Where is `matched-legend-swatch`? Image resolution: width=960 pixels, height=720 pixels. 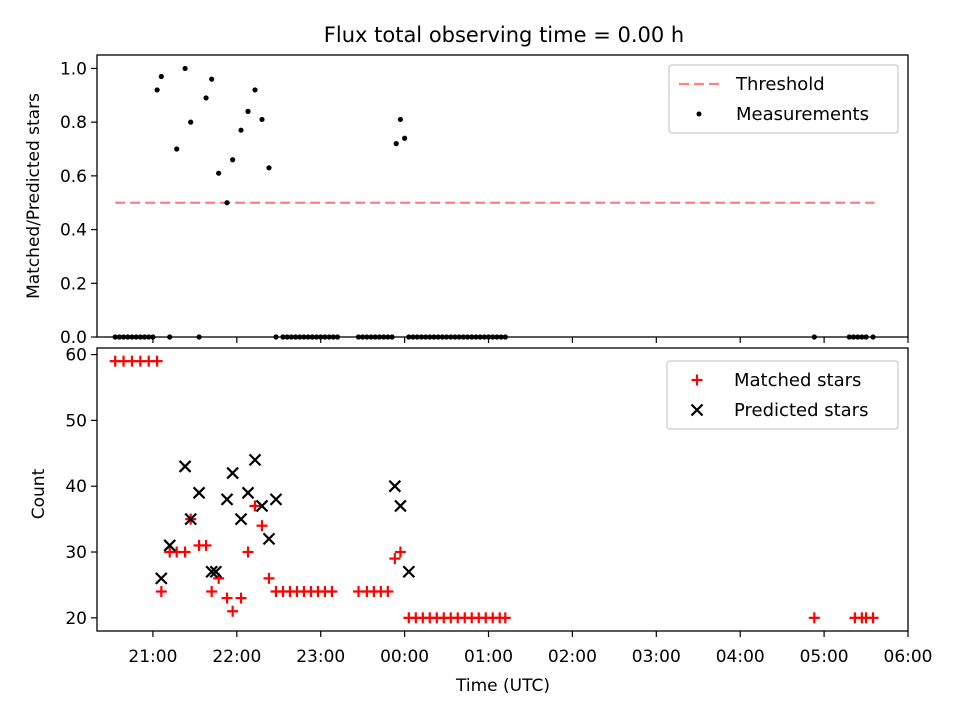
matched-legend-swatch is located at coordinates (697, 380).